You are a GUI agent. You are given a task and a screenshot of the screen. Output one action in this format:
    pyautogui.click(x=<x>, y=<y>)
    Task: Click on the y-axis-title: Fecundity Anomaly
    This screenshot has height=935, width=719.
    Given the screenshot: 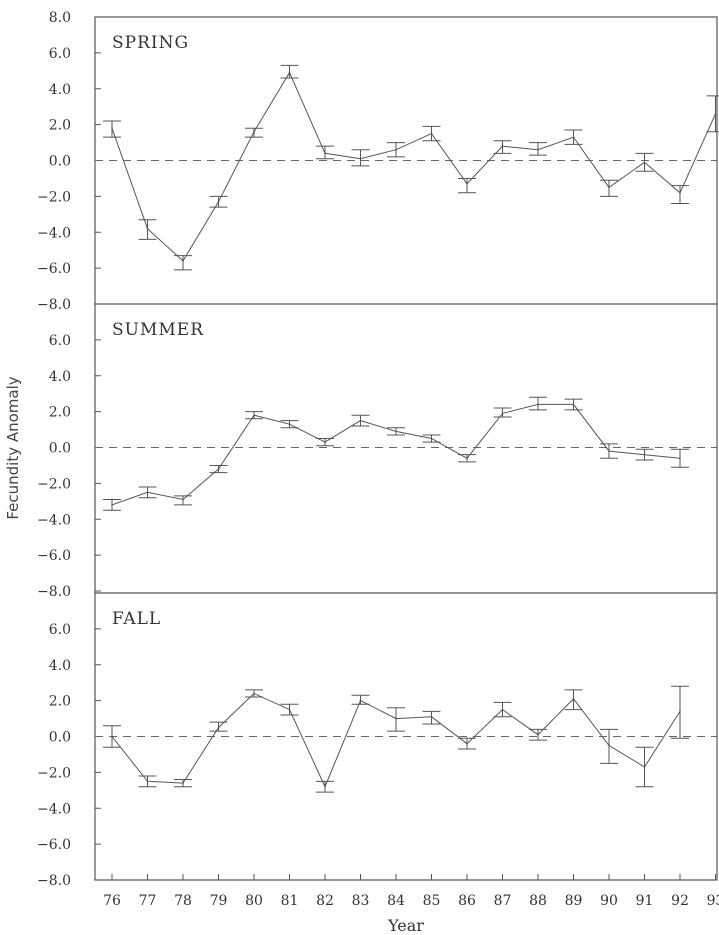 What is the action you would take?
    pyautogui.click(x=13, y=447)
    